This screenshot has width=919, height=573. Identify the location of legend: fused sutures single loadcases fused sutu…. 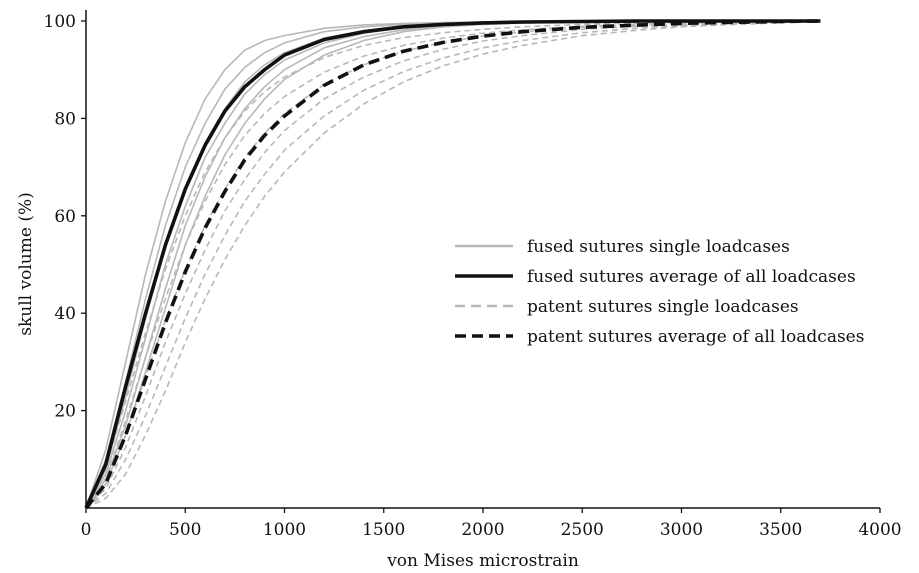
(670, 302).